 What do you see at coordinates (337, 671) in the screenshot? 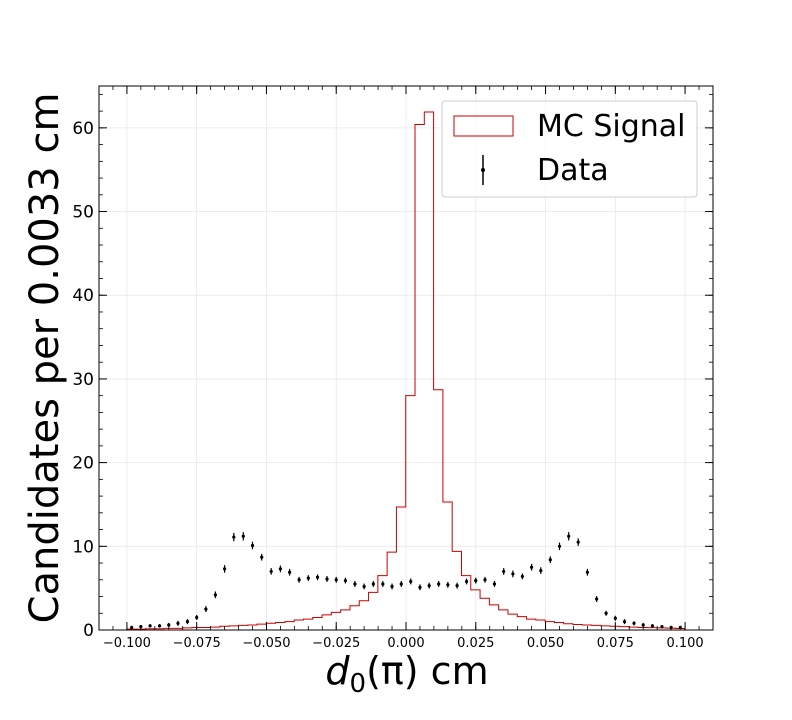
I see `x-axis-label-main: d` at bounding box center [337, 671].